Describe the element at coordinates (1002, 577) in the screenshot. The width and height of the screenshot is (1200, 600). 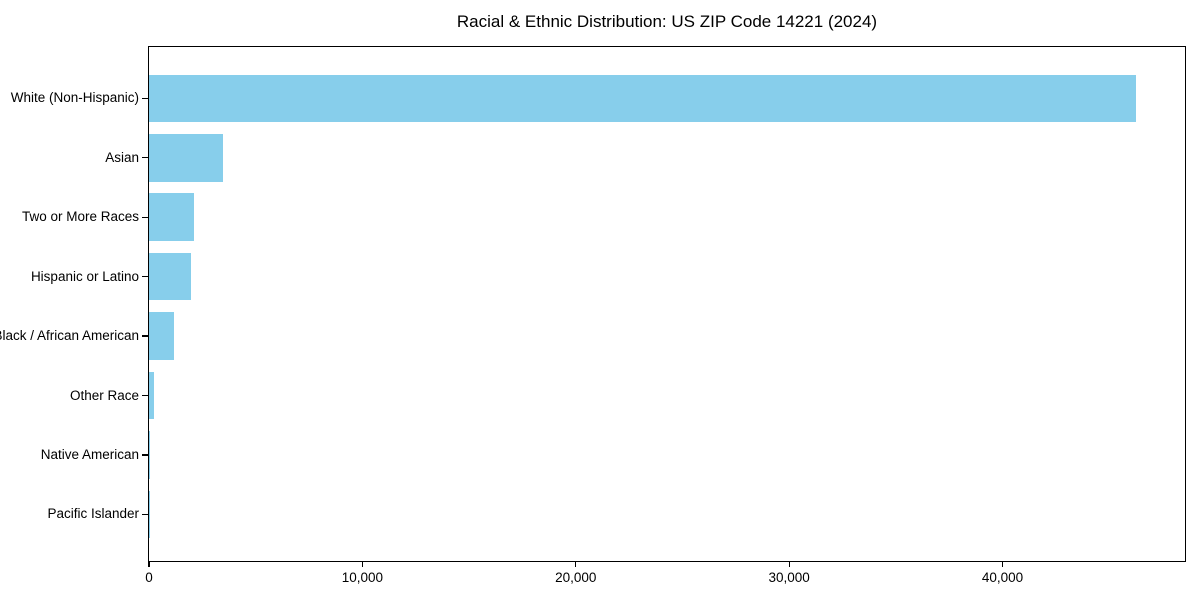
I see `x-axis-tick-label: 40,000` at that location.